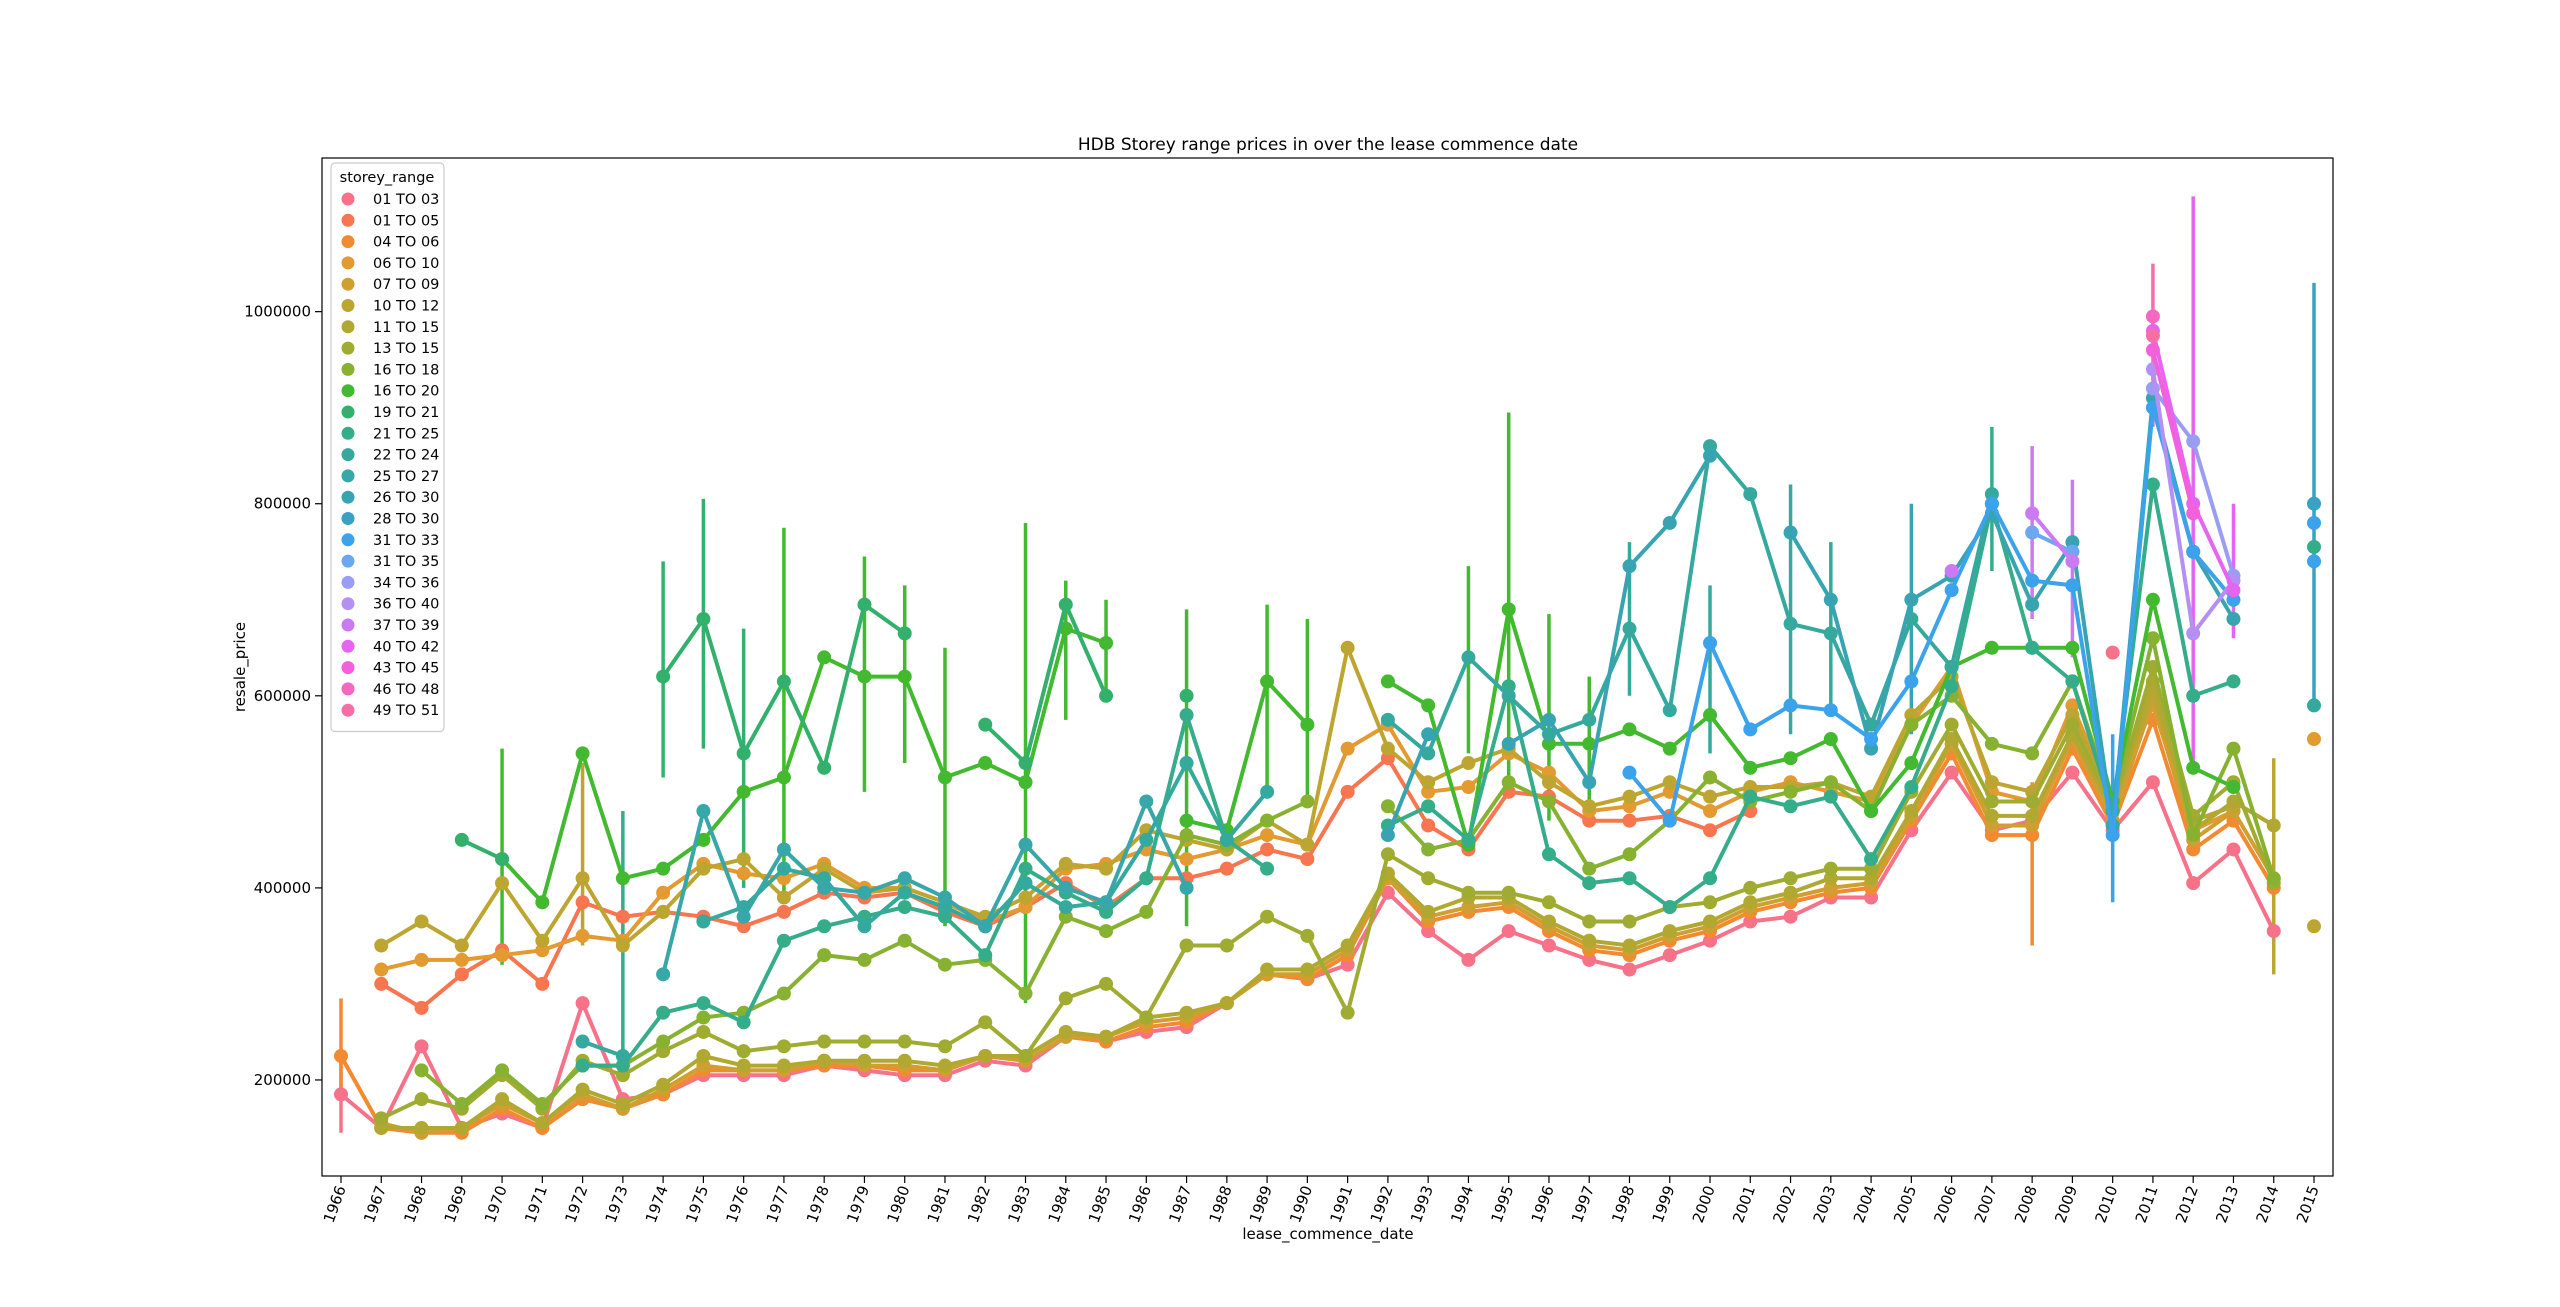  I want to click on x-tick-label-41: 2007, so click(1986, 1204).